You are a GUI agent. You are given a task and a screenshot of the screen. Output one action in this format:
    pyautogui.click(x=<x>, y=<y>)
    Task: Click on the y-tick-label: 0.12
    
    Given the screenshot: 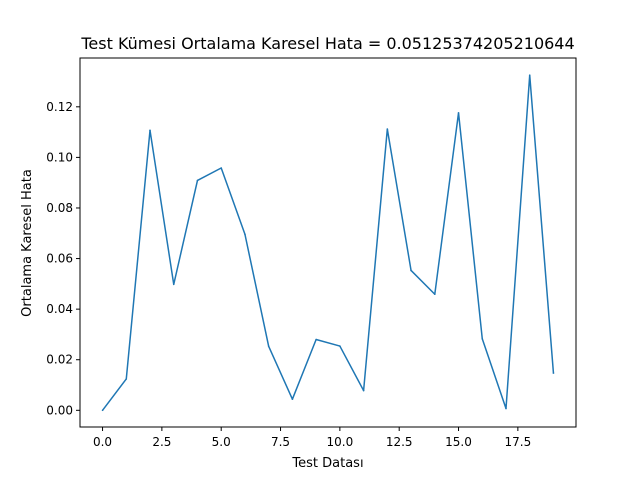 What is the action you would take?
    pyautogui.click(x=59, y=107)
    